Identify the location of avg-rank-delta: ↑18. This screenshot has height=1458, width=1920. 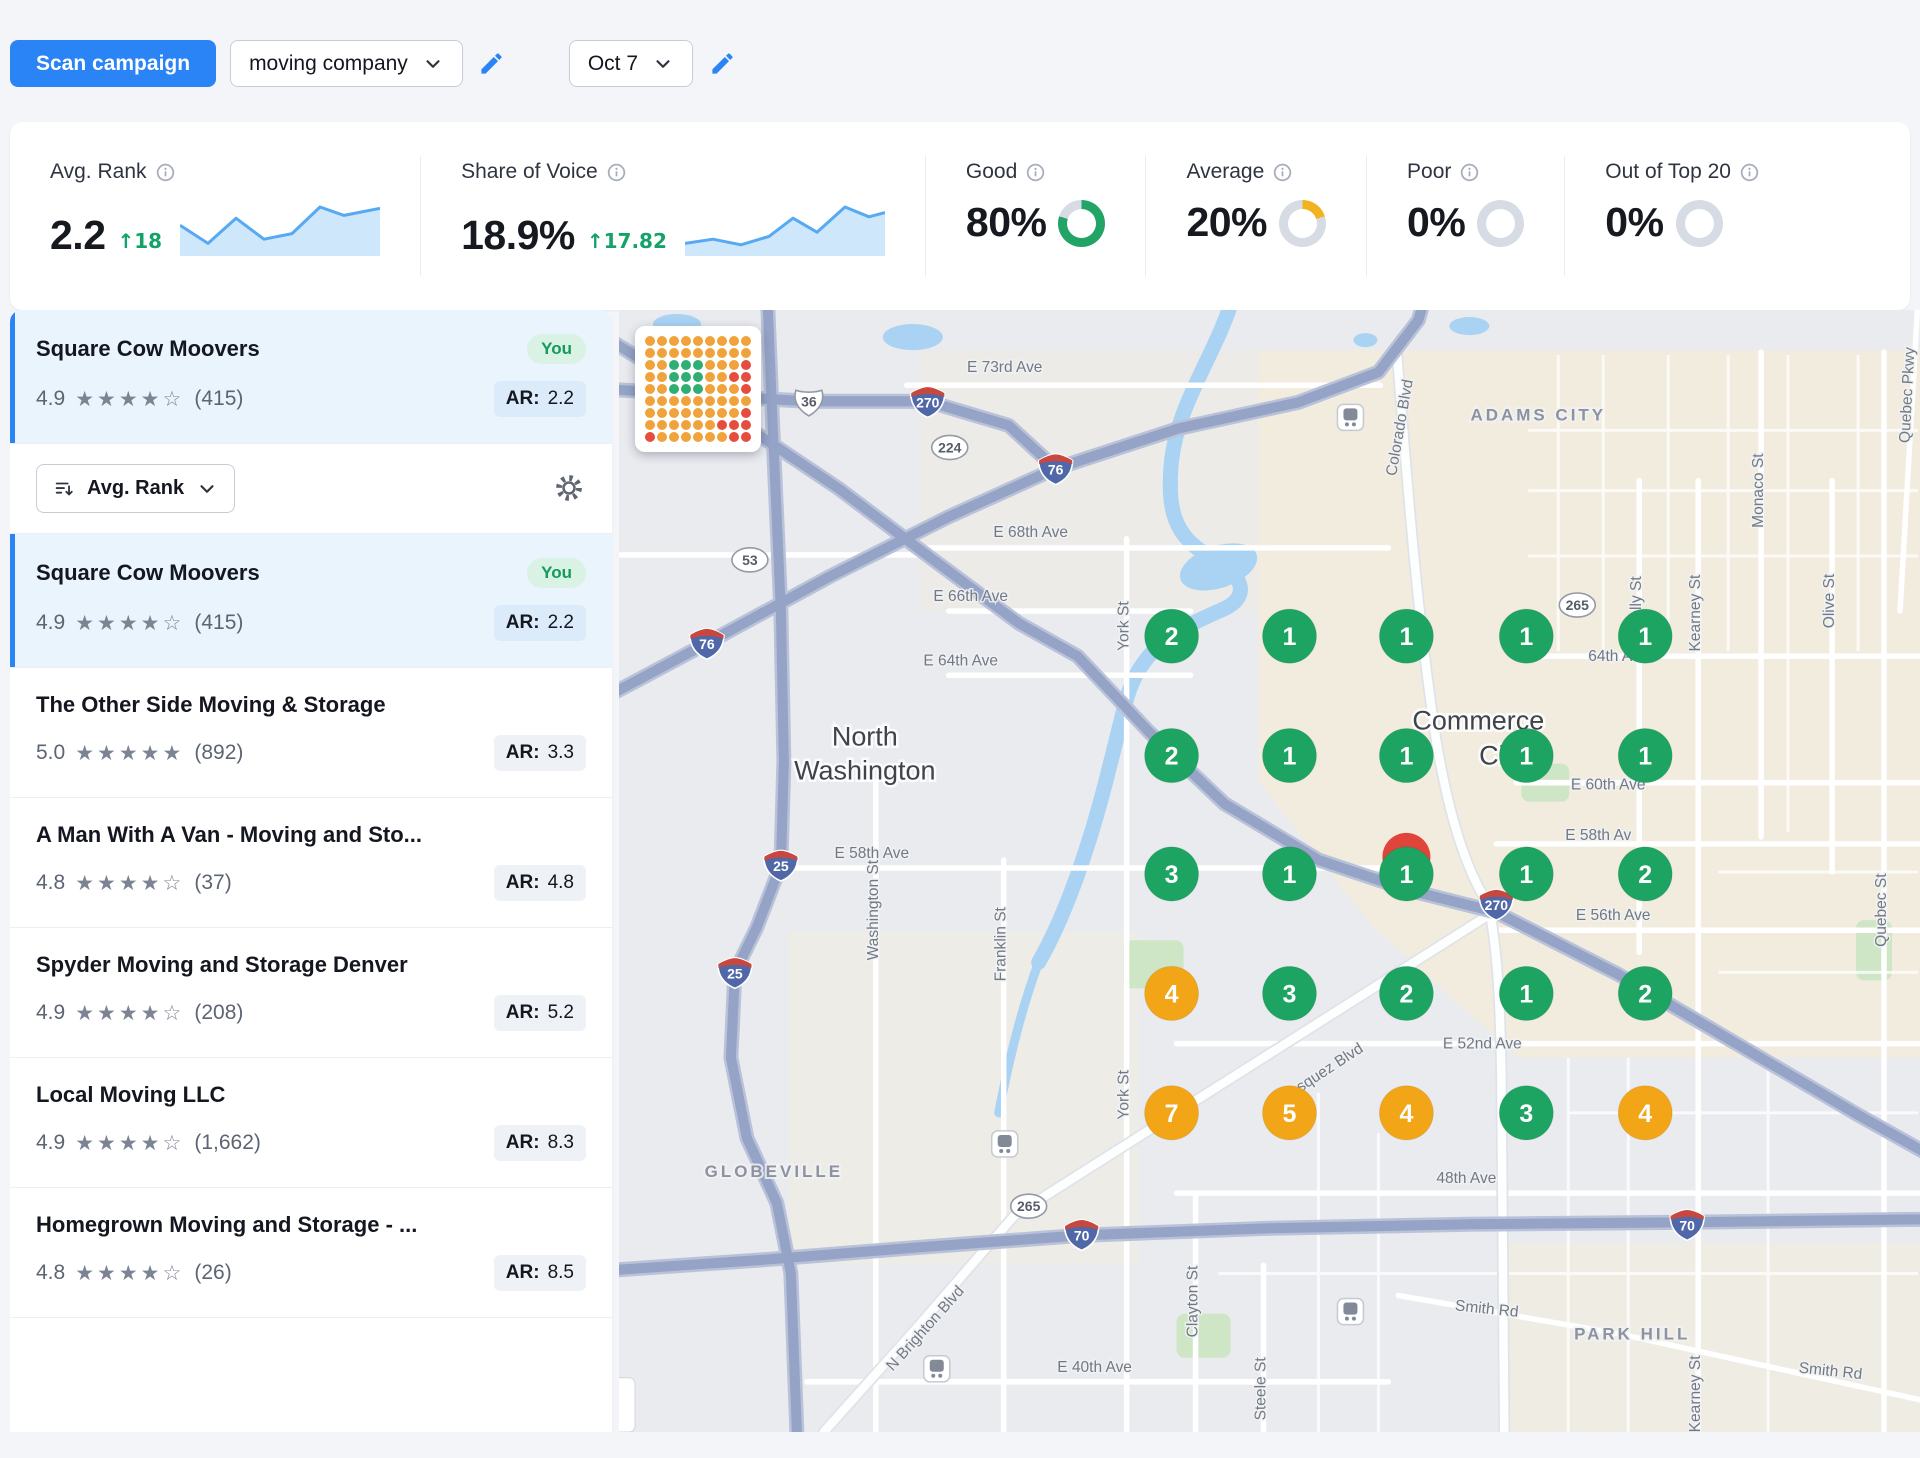
(140, 241).